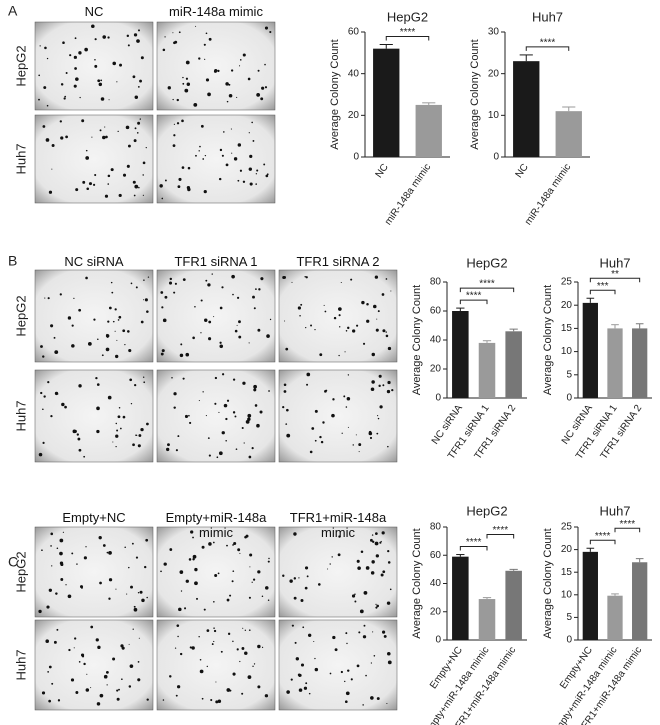 This screenshot has width=660, height=725. I want to click on chart-title: HepG2, so click(486, 262).